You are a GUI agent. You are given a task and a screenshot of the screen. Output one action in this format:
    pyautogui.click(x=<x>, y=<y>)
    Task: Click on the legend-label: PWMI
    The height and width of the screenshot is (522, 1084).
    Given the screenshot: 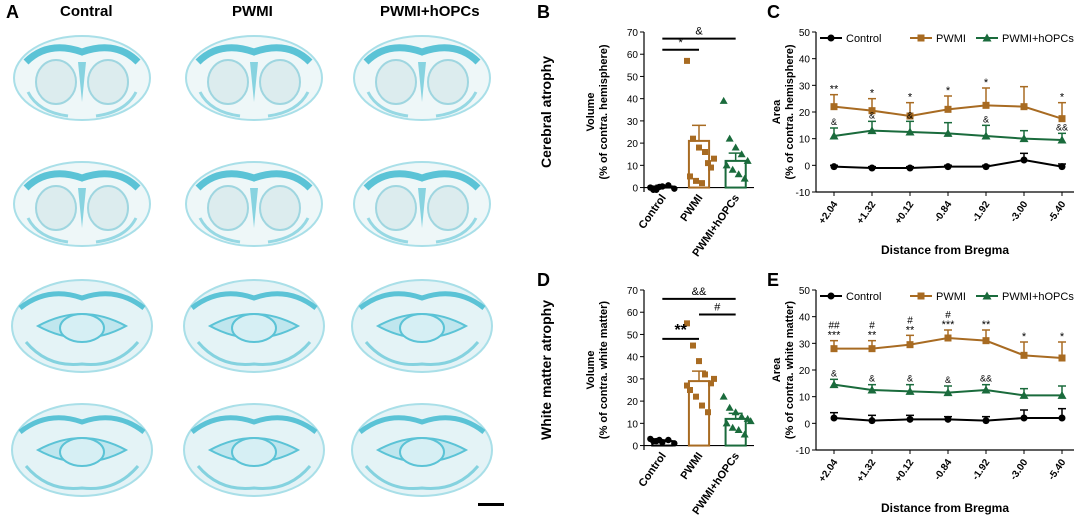 What is the action you would take?
    pyautogui.click(x=951, y=297)
    